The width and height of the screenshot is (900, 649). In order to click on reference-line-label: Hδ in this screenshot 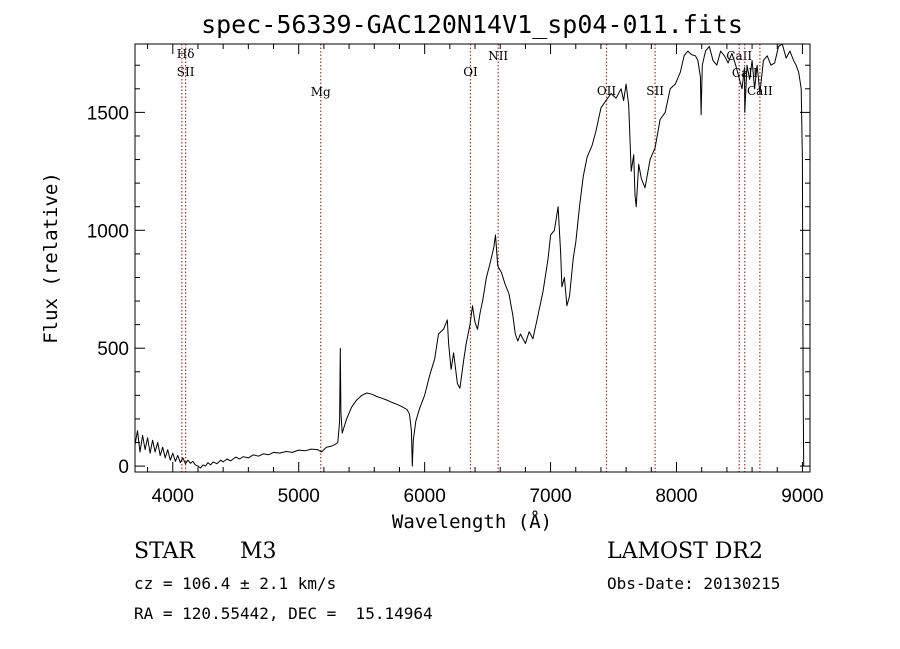, I will do `click(186, 54)`.